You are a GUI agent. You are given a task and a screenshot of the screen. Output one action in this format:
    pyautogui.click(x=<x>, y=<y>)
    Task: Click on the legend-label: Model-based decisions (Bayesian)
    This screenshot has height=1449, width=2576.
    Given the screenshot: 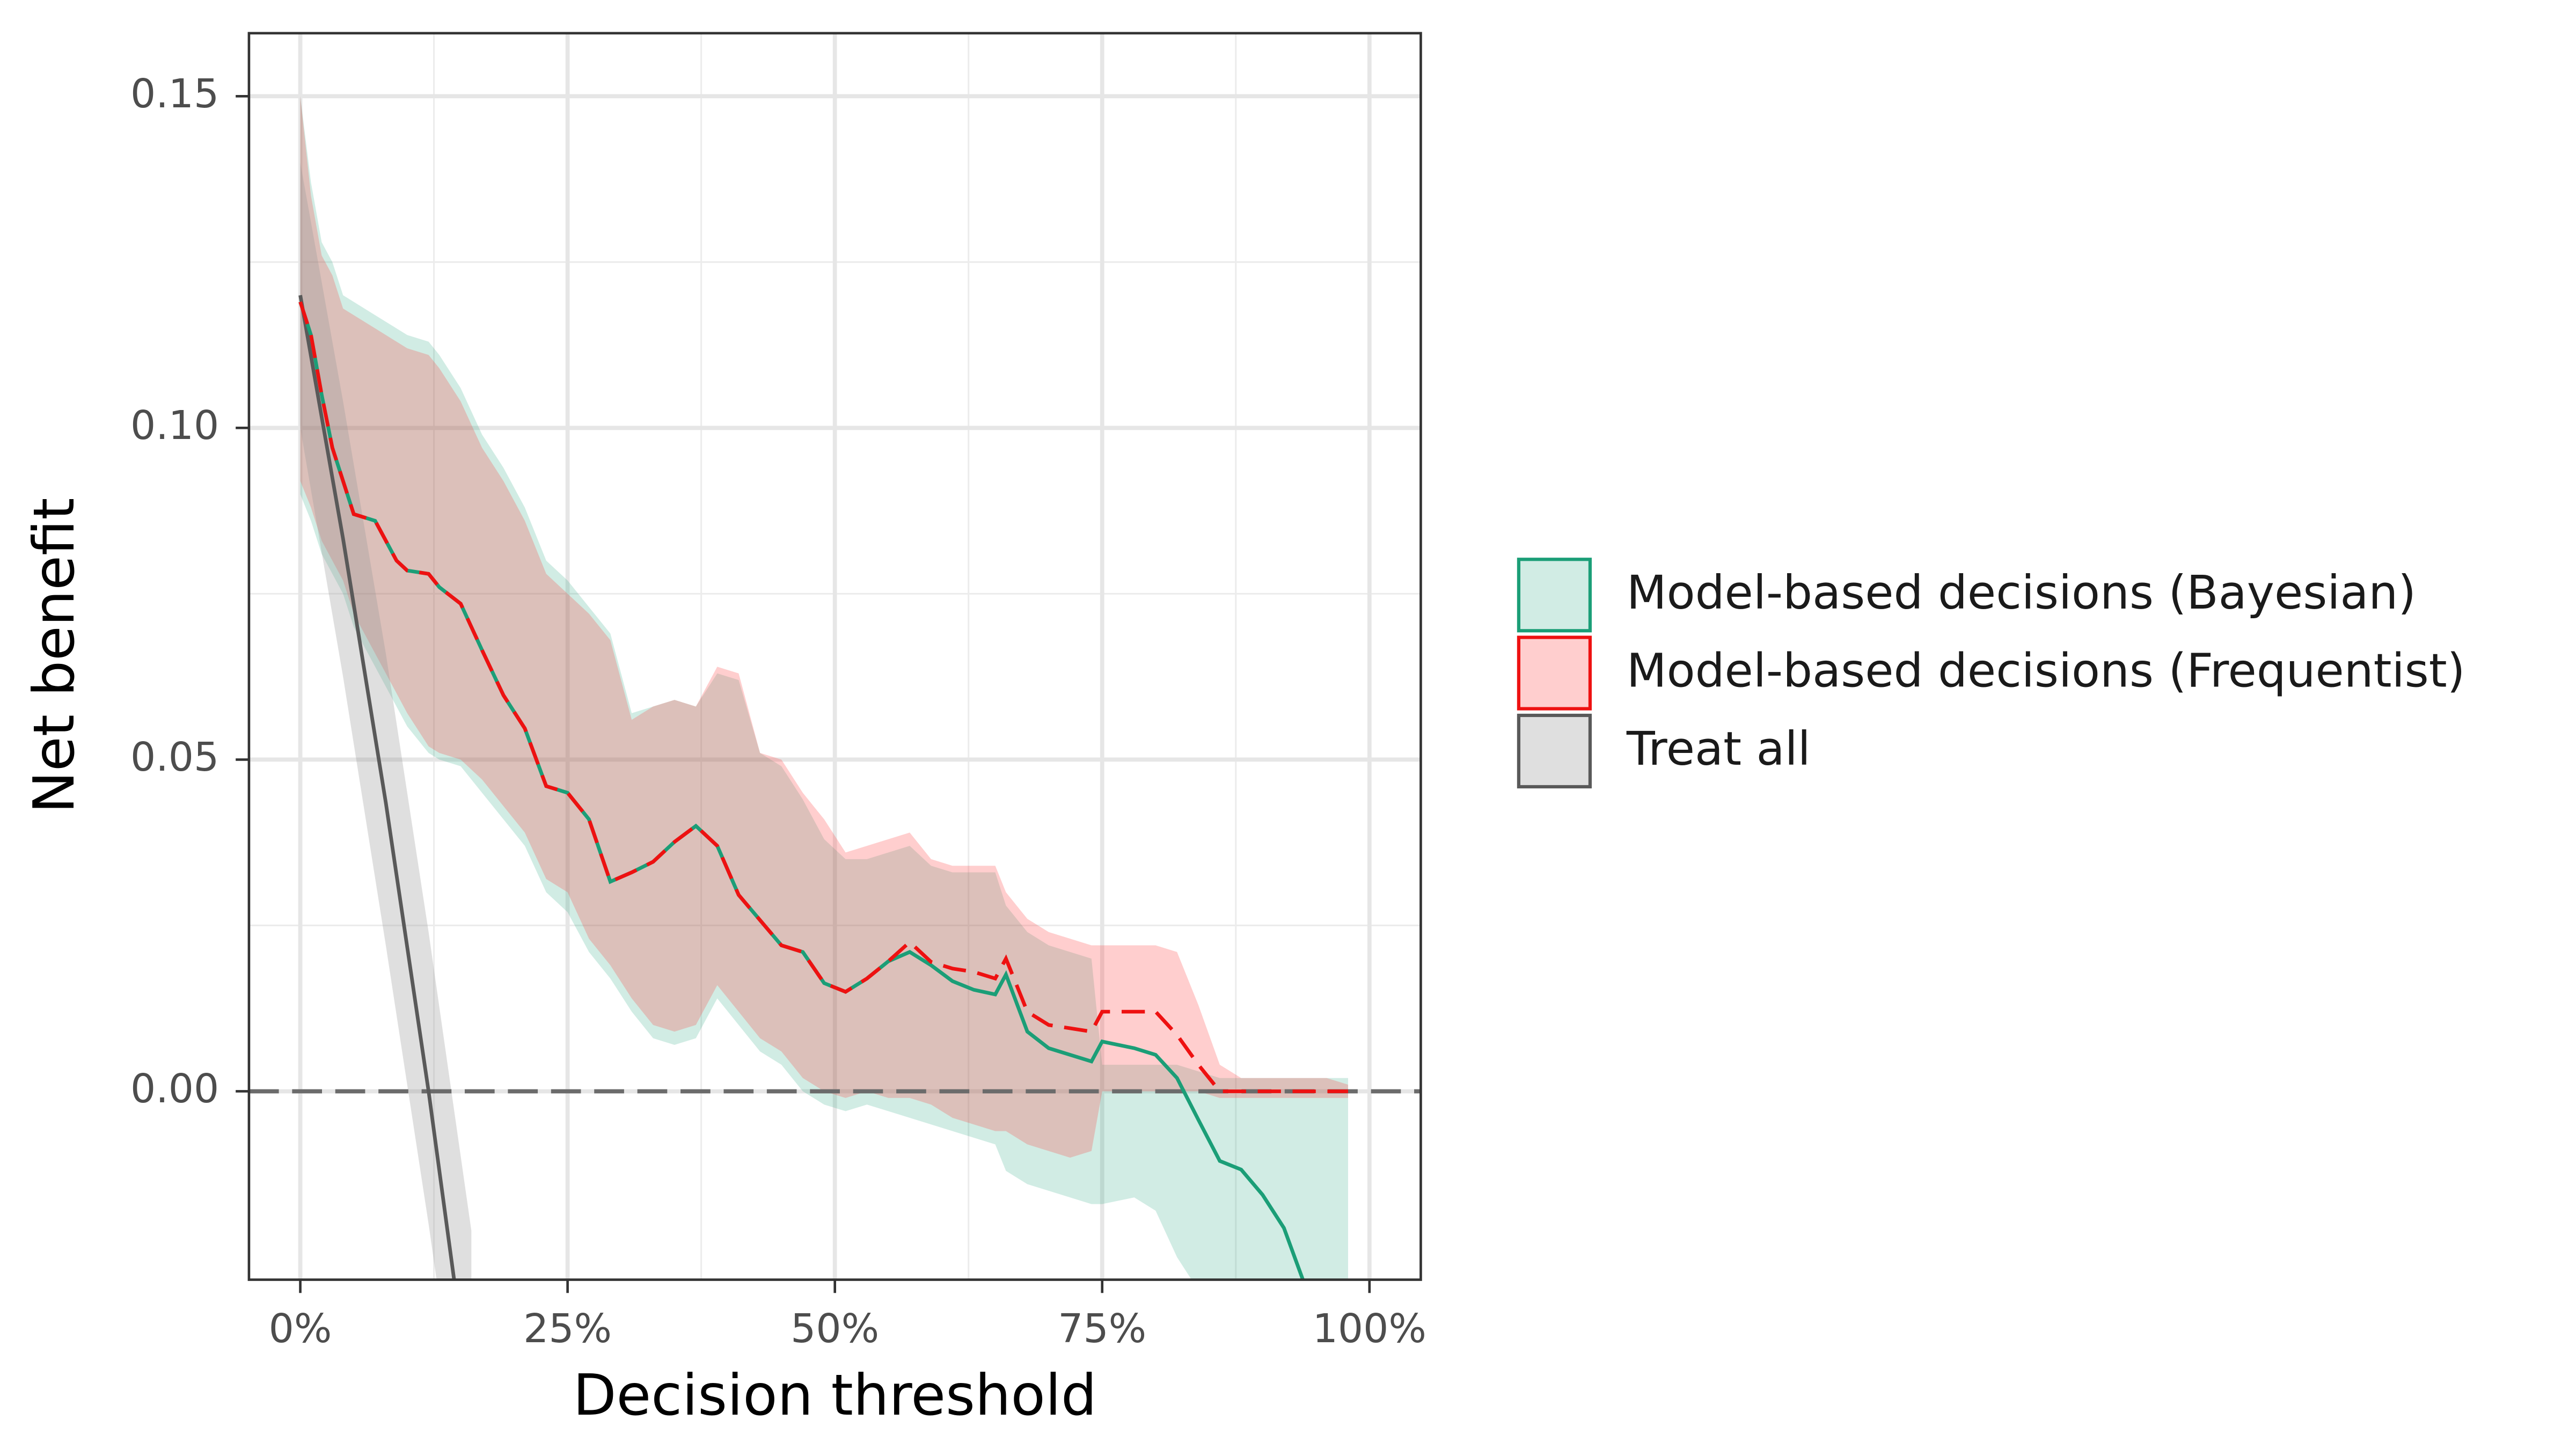 What is the action you would take?
    pyautogui.click(x=2021, y=593)
    